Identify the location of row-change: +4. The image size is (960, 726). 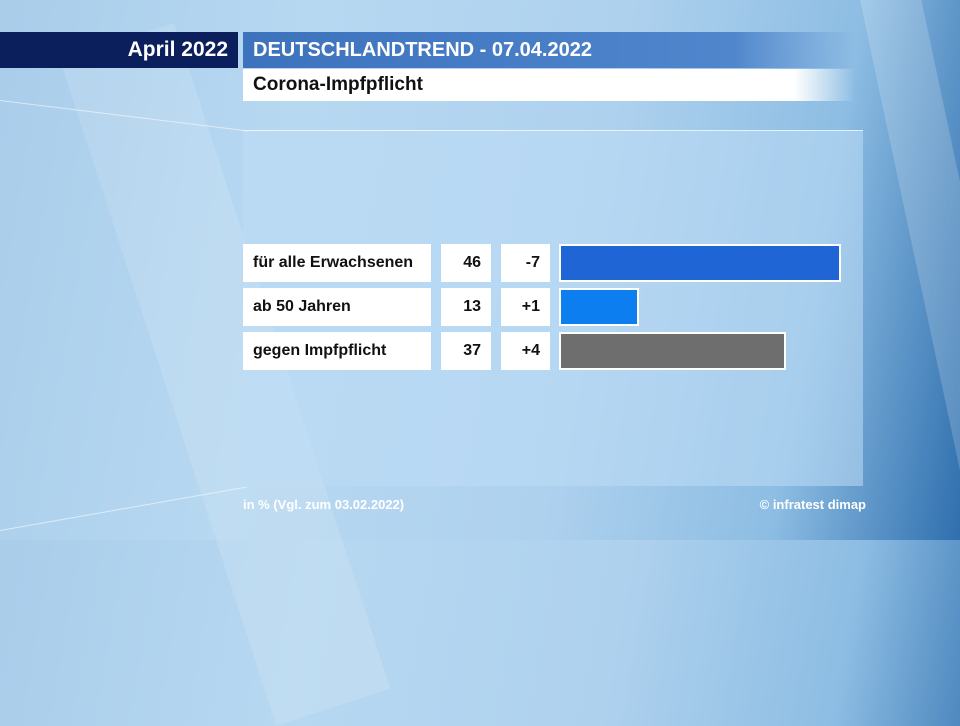
(525, 351).